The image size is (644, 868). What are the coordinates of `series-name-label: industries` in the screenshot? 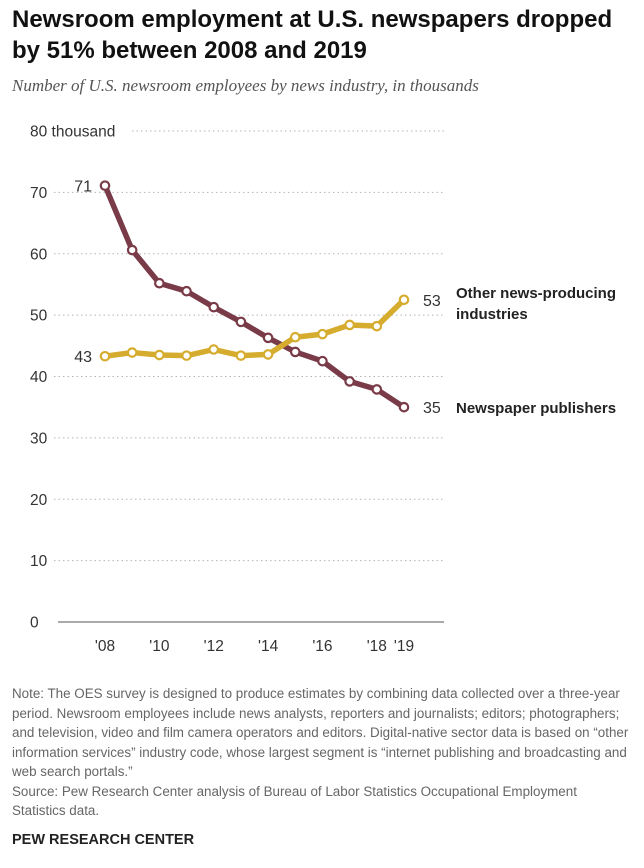 It's located at (492, 314).